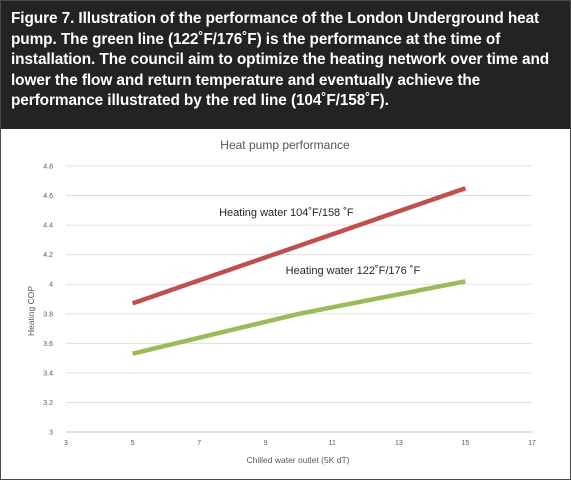 The image size is (571, 480). I want to click on series-label-green: Heating water 122˚F/176 ˚F, so click(353, 271).